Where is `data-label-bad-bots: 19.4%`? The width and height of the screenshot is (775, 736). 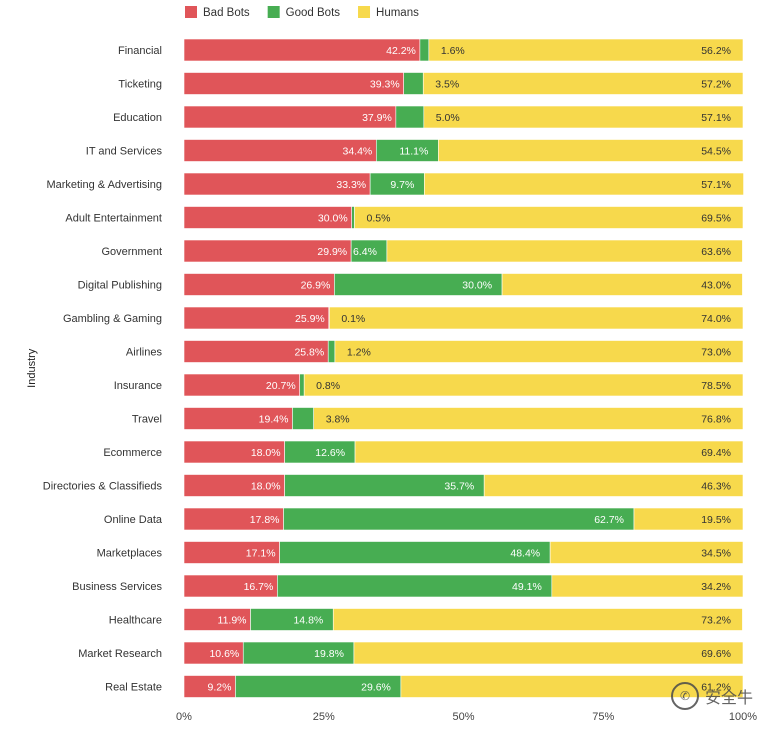
data-label-bad-bots: 19.4% is located at coordinates (274, 420).